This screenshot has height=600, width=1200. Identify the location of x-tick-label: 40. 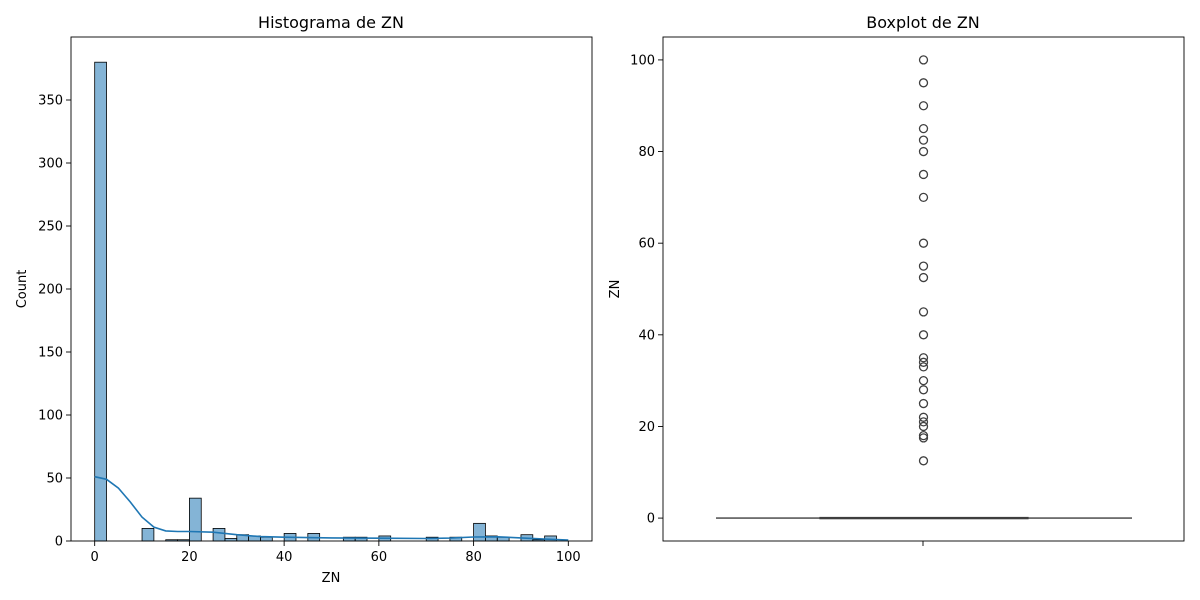
(284, 557).